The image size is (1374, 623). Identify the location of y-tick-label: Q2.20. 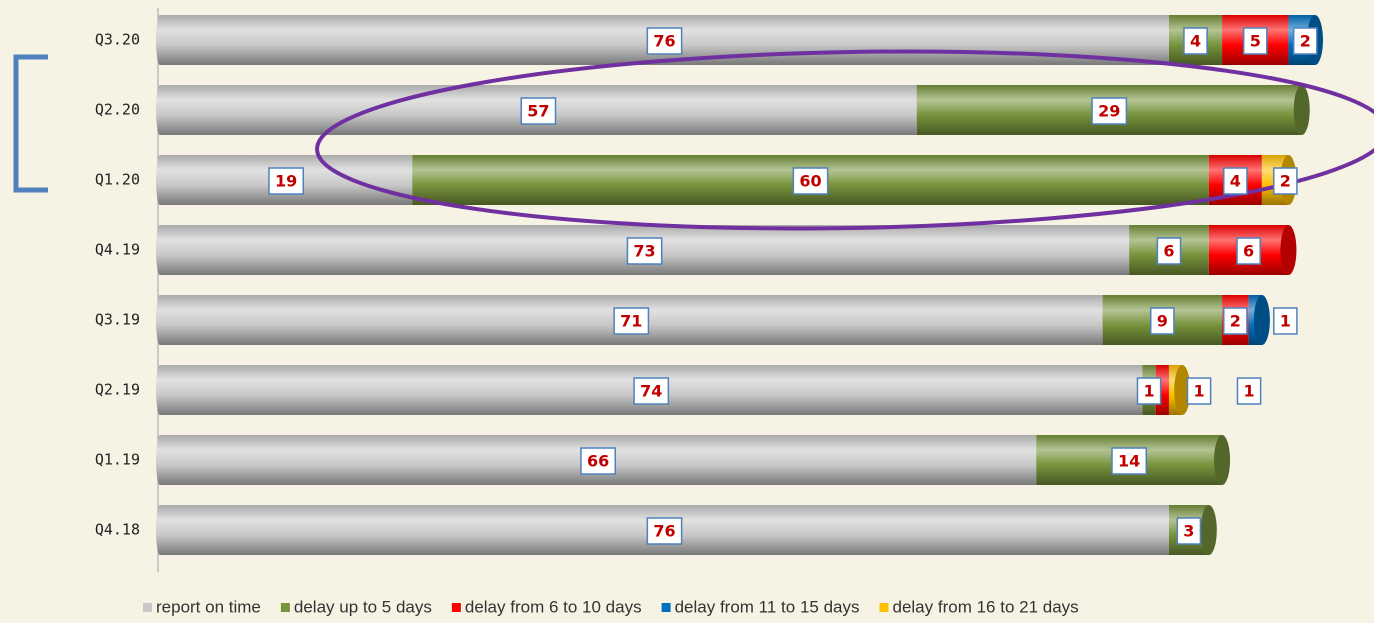
(117, 110).